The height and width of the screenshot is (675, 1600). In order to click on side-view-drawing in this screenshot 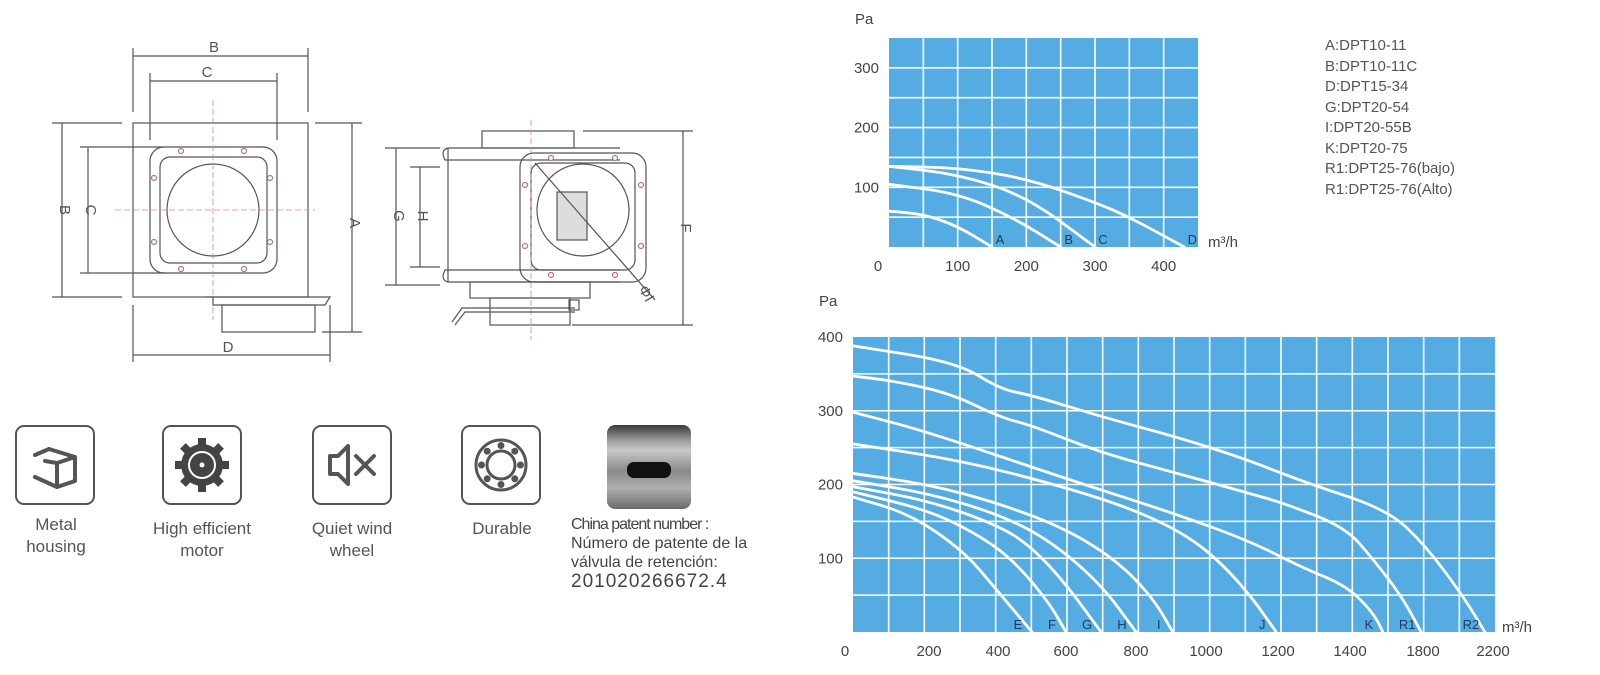, I will do `click(539, 230)`.